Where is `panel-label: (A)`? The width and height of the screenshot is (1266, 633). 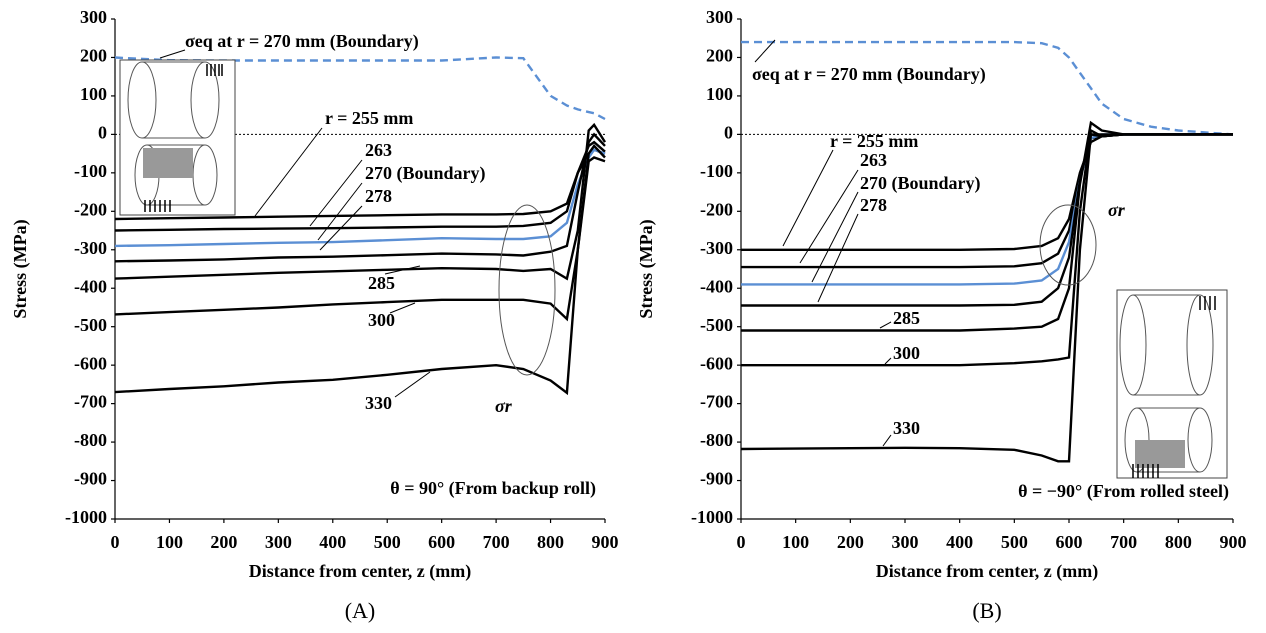 panel-label: (A) is located at coordinates (360, 610).